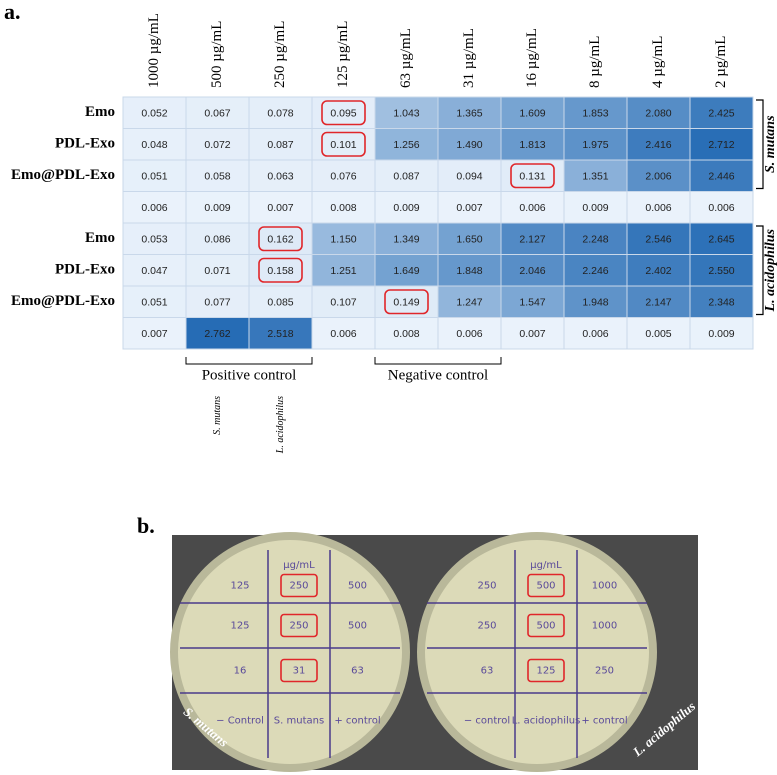 Image resolution: width=777 pixels, height=775 pixels. What do you see at coordinates (604, 586) in the screenshot?
I see `plate-label: 1000` at bounding box center [604, 586].